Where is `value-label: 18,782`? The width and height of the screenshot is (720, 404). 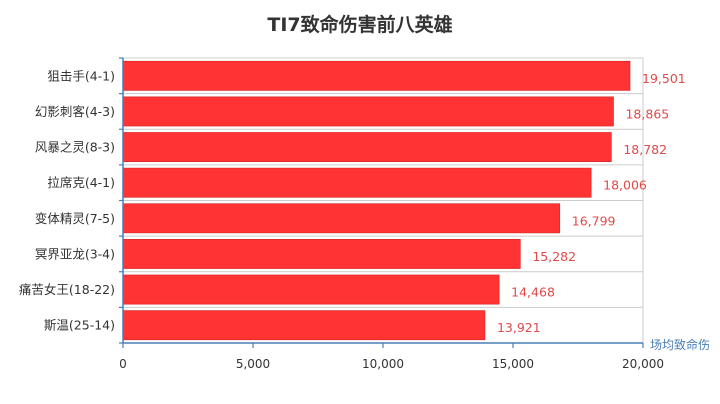 value-label: 18,782 is located at coordinates (645, 149).